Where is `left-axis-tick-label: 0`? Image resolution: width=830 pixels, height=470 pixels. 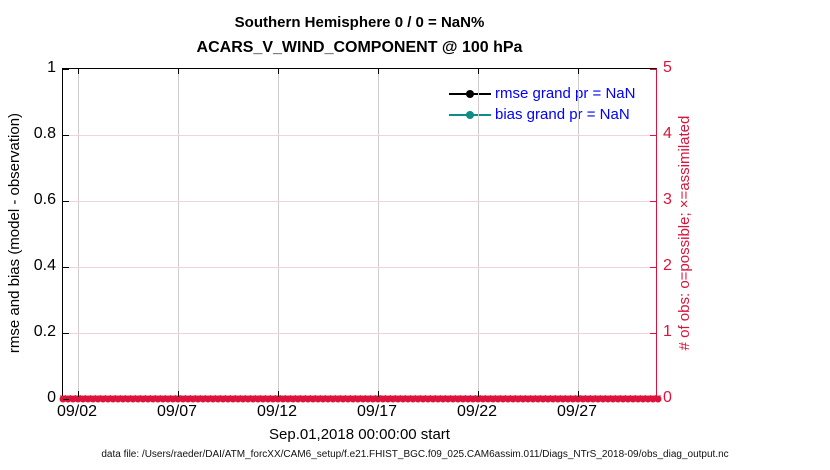
left-axis-tick-label: 0 is located at coordinates (51, 397).